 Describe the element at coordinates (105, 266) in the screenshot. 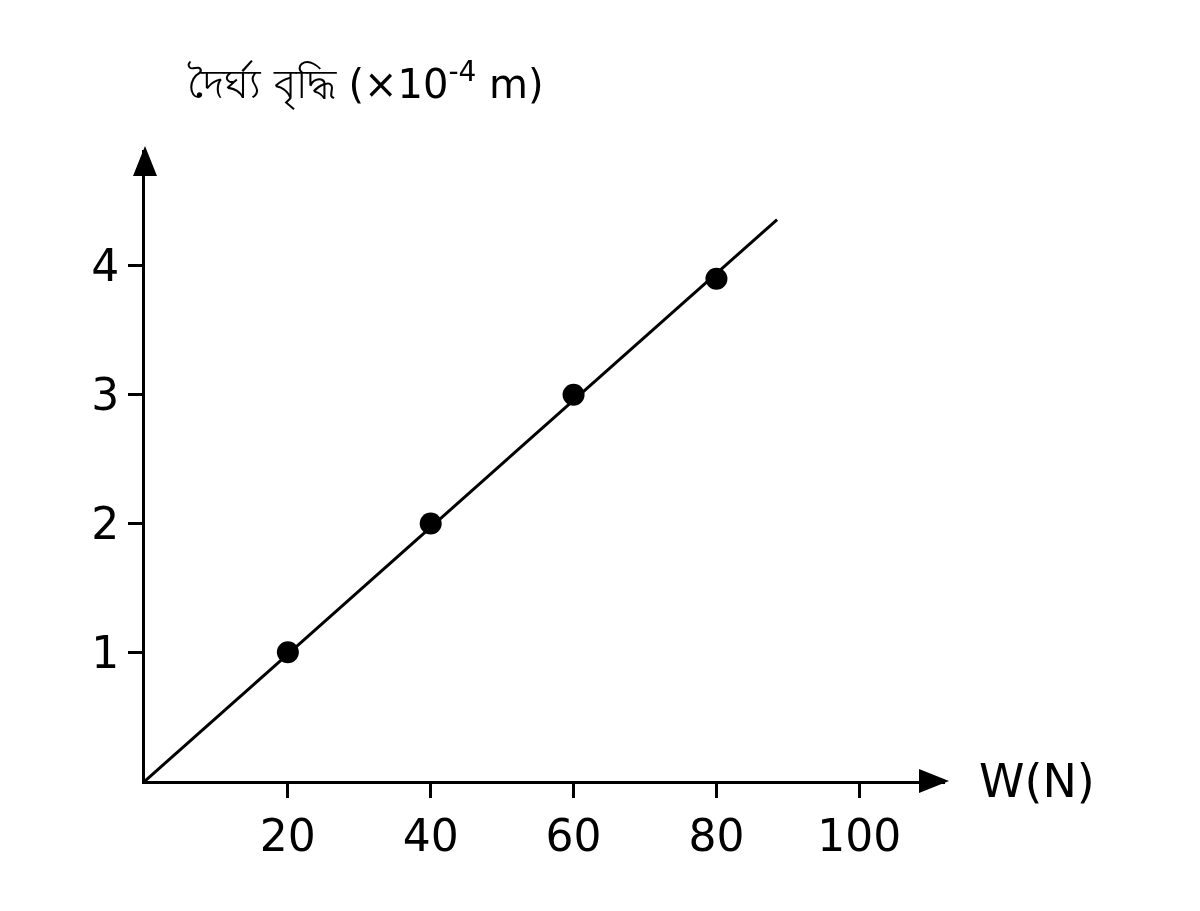

I see `y-tick-label: 4` at that location.